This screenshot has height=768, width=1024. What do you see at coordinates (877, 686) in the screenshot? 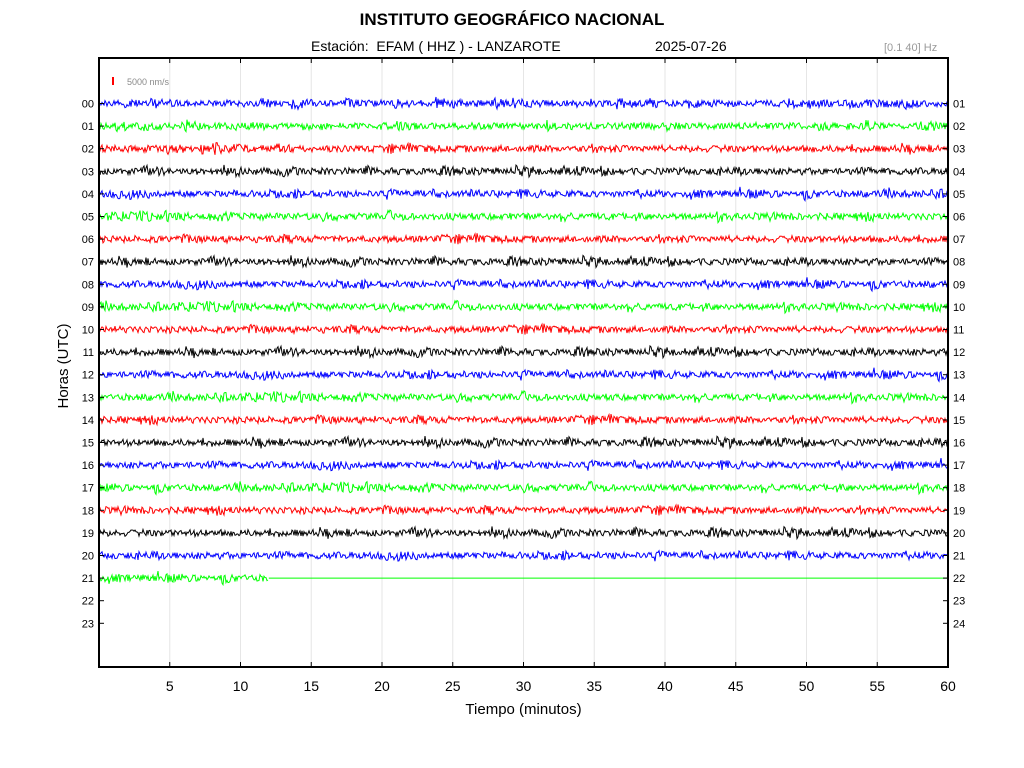
I see `xtick-label: 55` at bounding box center [877, 686].